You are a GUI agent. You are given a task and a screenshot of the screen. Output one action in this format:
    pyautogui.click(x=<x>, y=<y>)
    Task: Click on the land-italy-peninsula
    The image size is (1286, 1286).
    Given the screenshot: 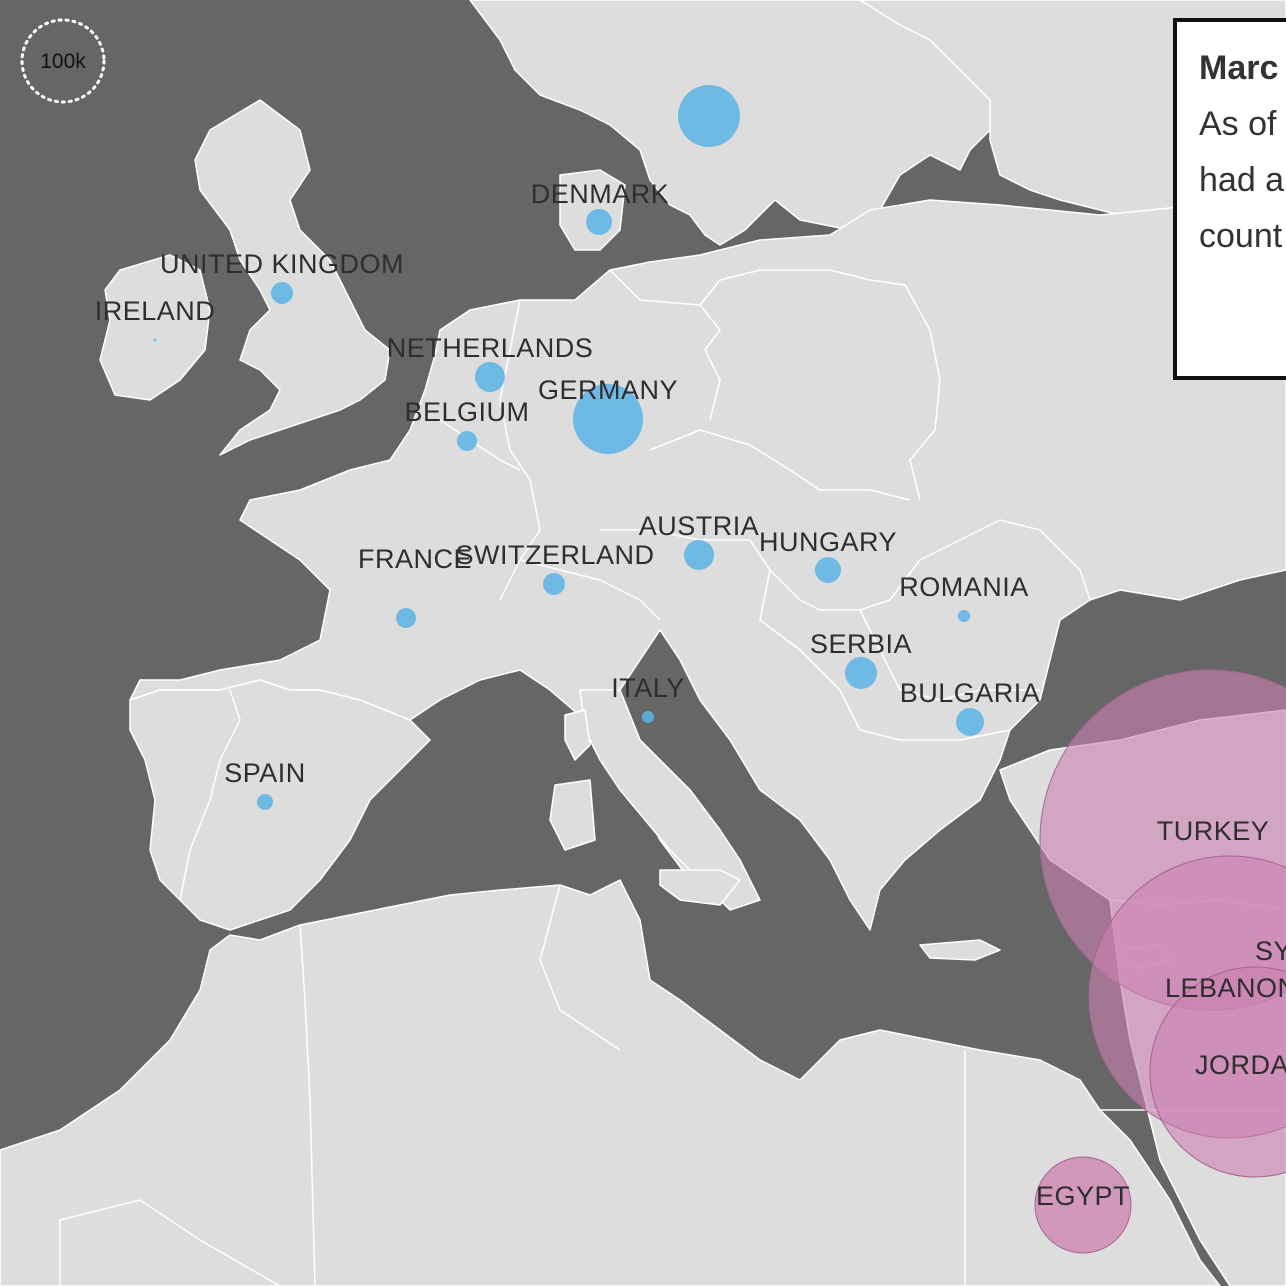 What is the action you would take?
    pyautogui.click(x=670, y=800)
    